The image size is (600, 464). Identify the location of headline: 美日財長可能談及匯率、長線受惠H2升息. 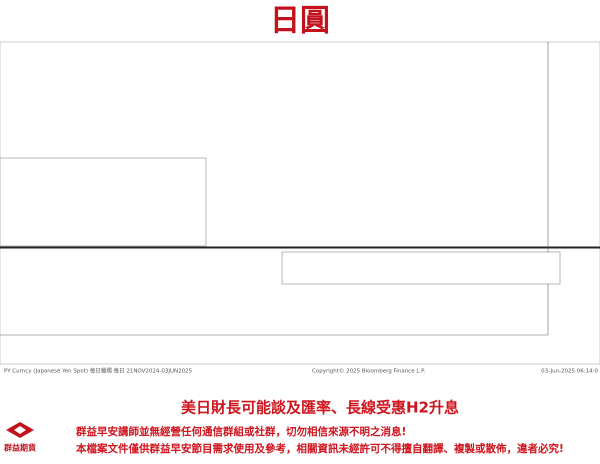
(320, 408).